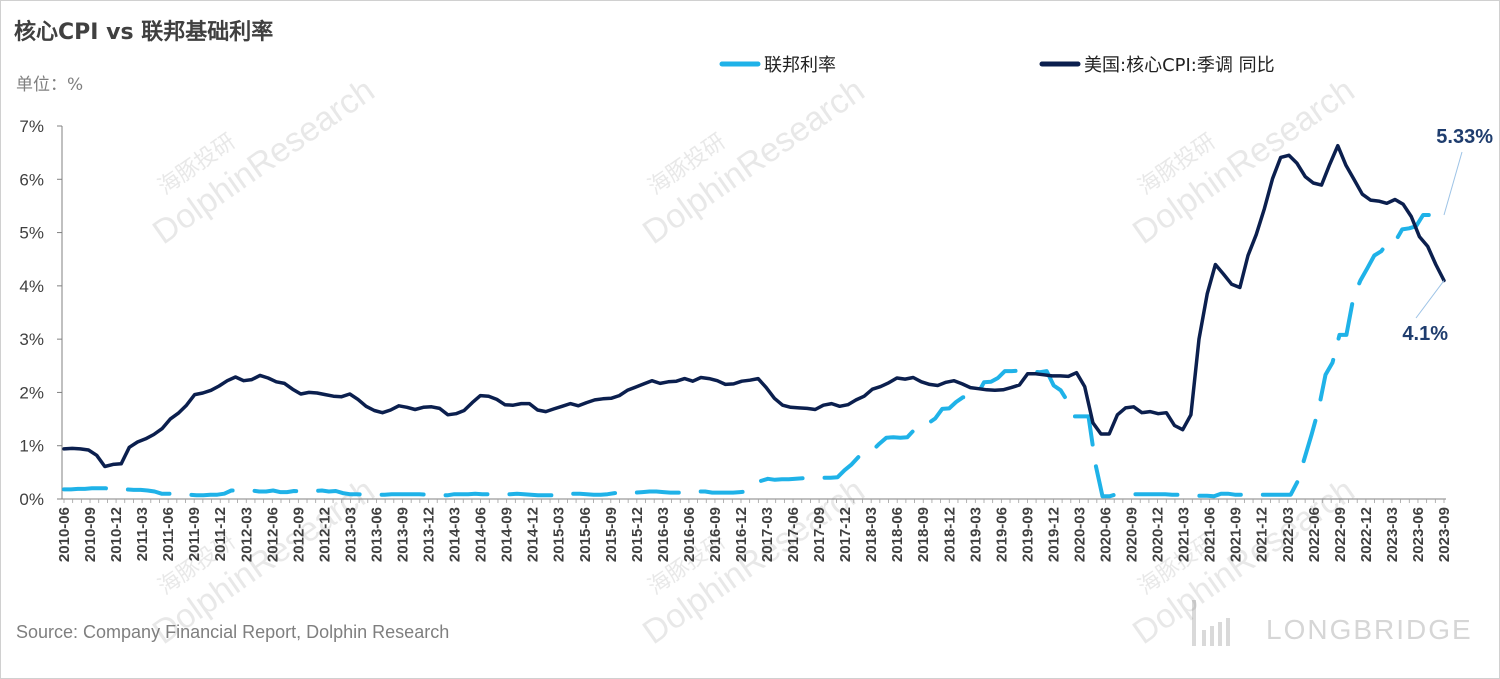 The image size is (1500, 679). Describe the element at coordinates (50, 85) in the screenshot. I see `unit-label: 单位：%` at that location.